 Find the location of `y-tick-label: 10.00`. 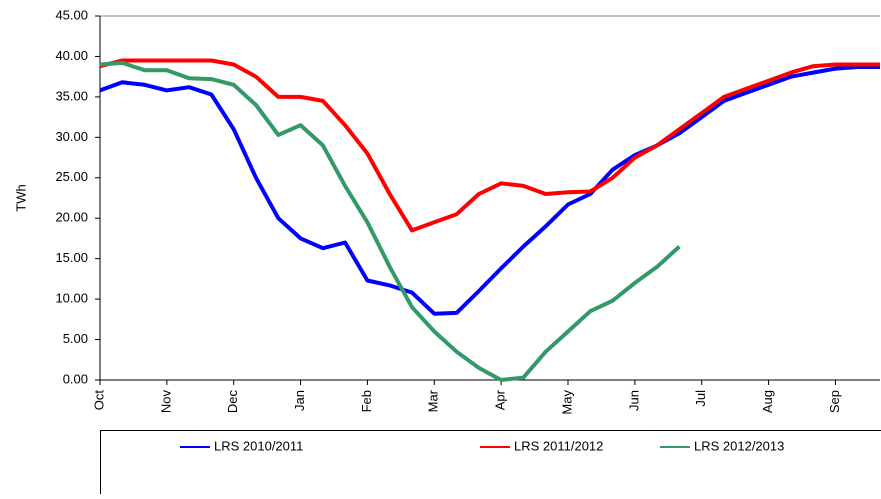

y-tick-label: 10.00 is located at coordinates (71, 298).